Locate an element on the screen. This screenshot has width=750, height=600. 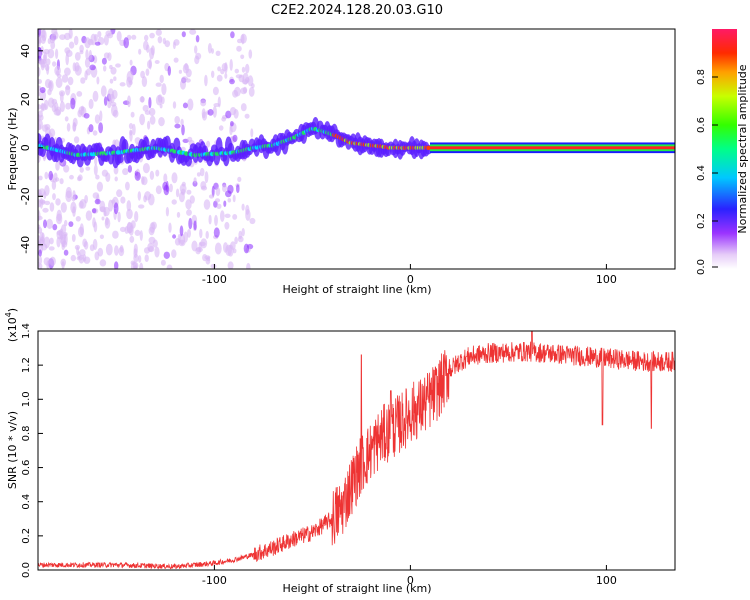
spectrogram-x-label: Height of straight line (km) is located at coordinates (356, 289).